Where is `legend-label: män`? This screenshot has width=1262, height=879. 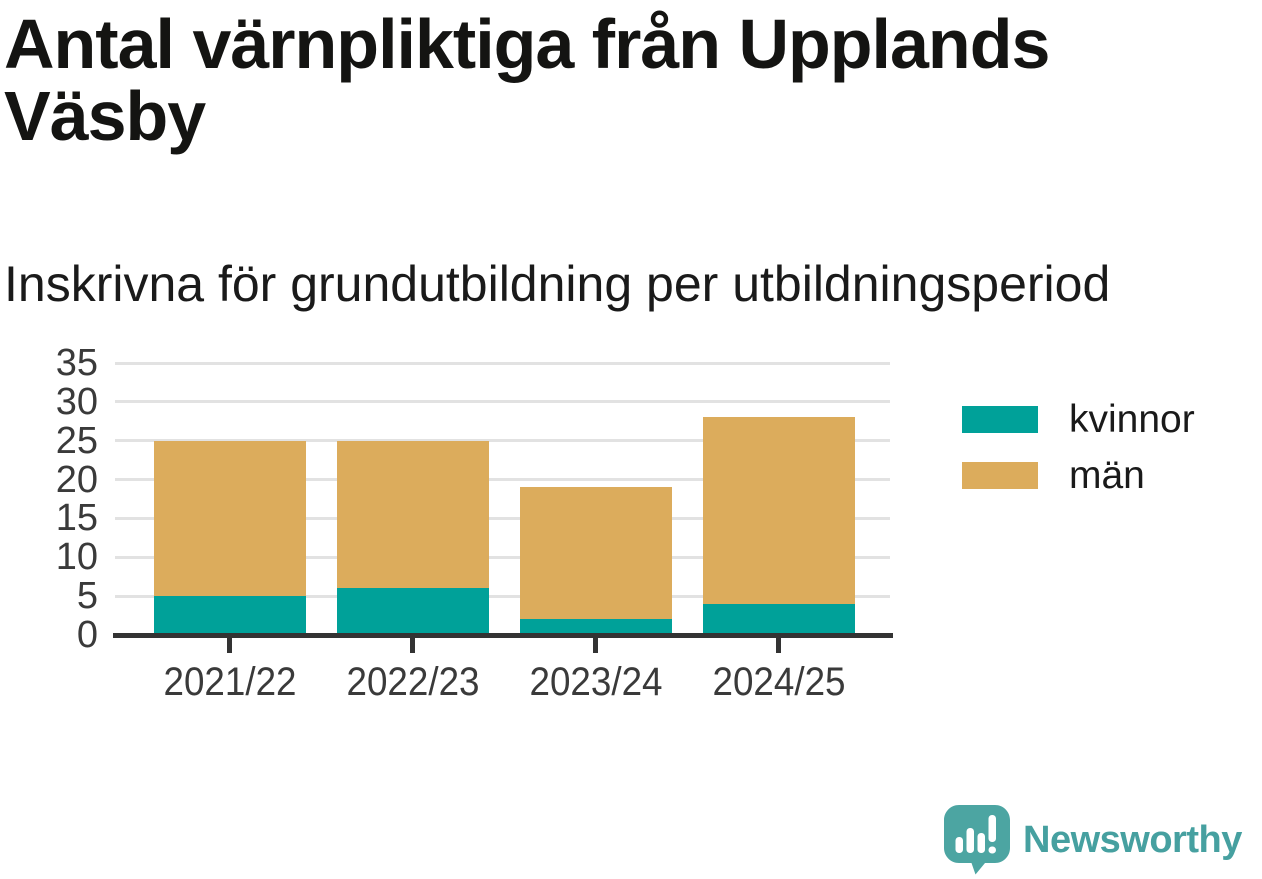
legend-label: män is located at coordinates (1107, 475).